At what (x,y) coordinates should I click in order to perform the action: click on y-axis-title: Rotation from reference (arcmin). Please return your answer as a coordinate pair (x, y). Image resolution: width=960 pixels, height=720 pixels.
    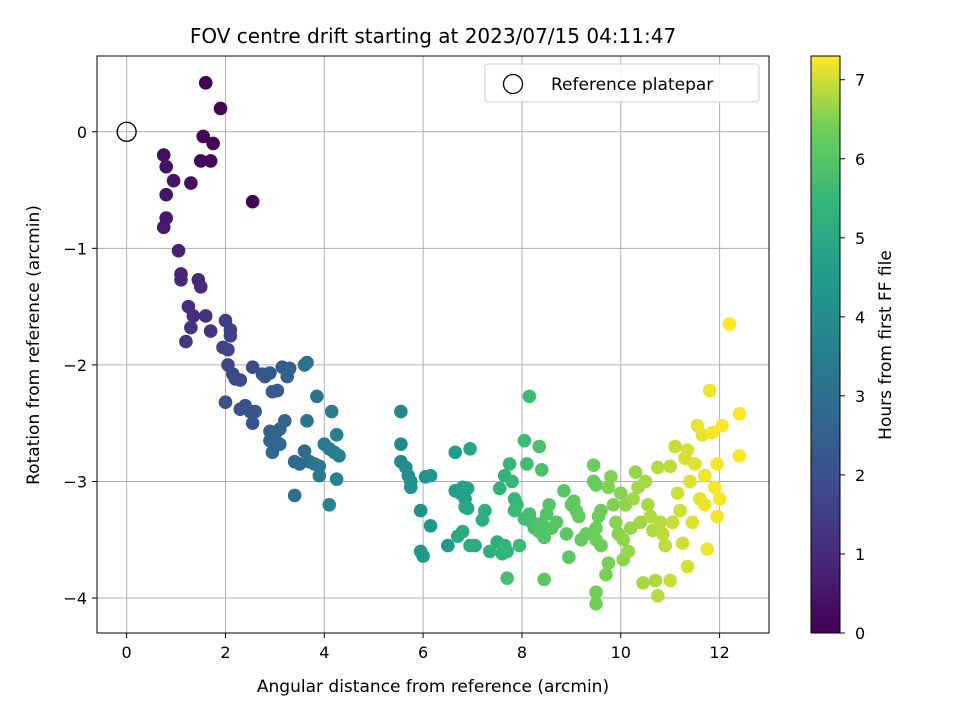
    Looking at the image, I should click on (34, 345).